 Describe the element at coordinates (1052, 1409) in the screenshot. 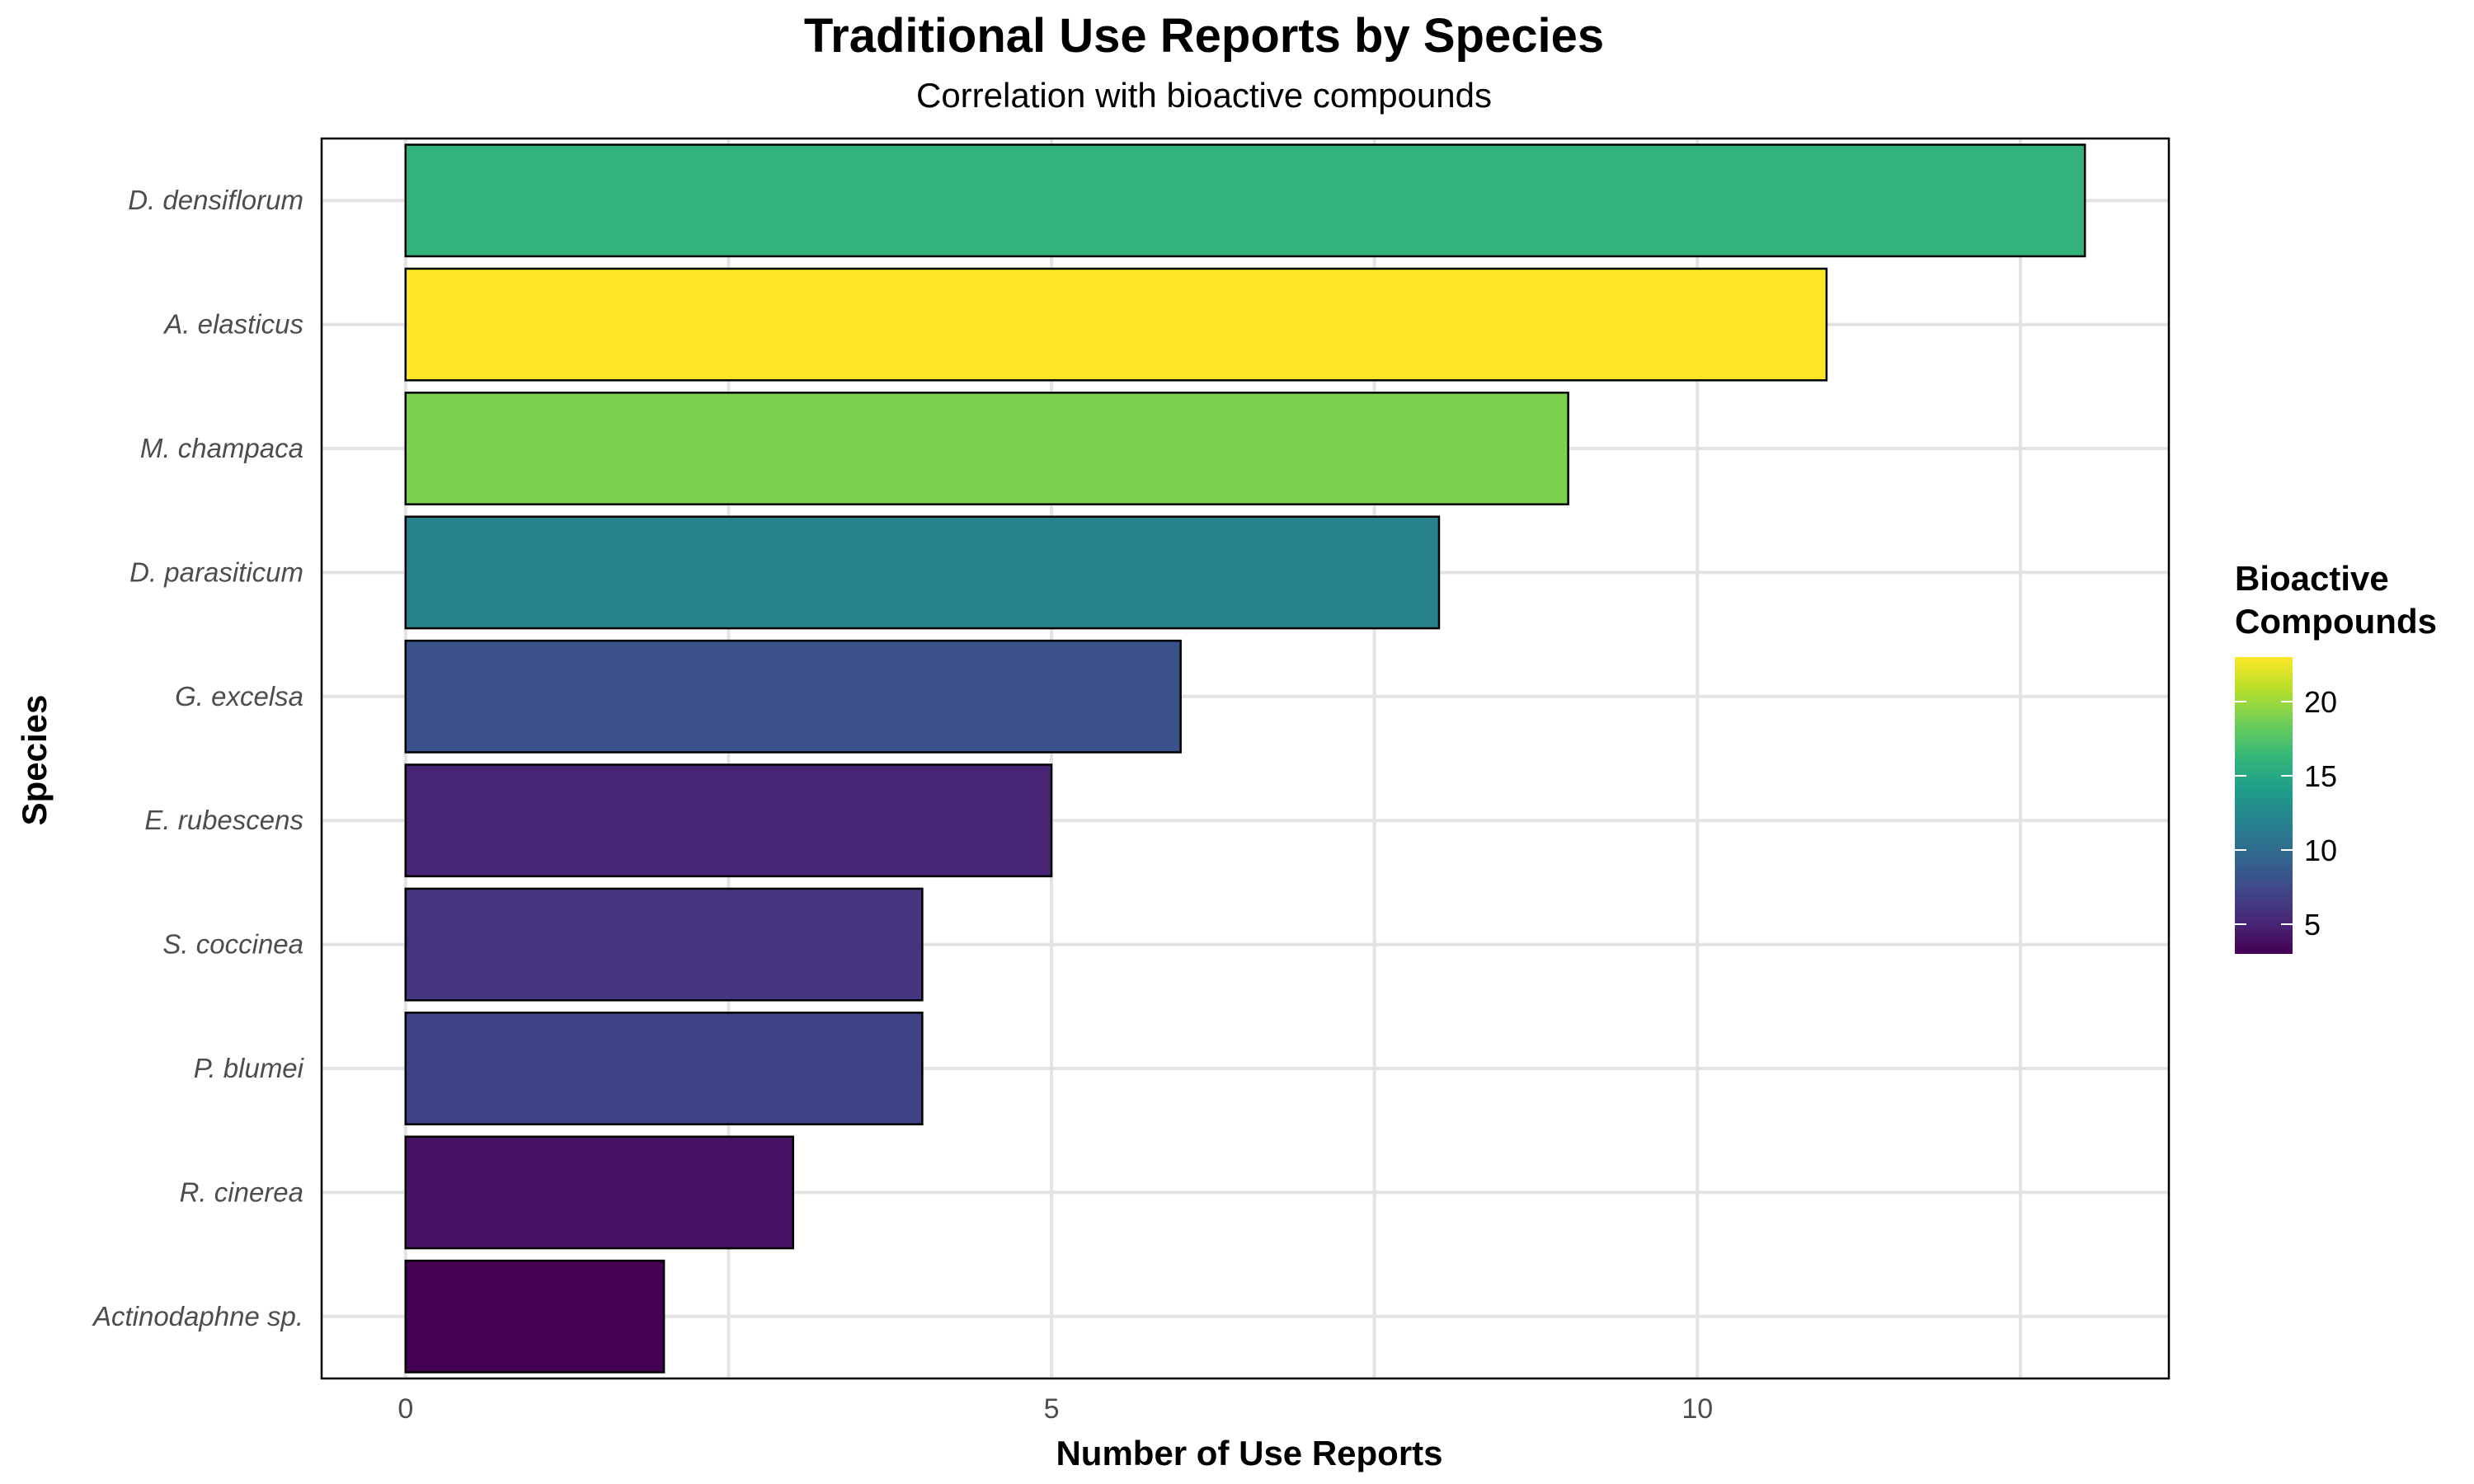

I see `x-tick-label: 5` at that location.